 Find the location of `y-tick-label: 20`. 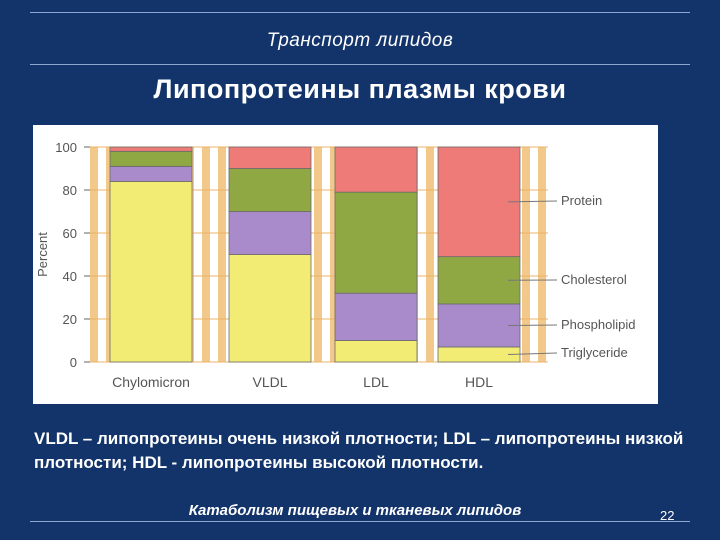

y-tick-label: 20 is located at coordinates (70, 319).